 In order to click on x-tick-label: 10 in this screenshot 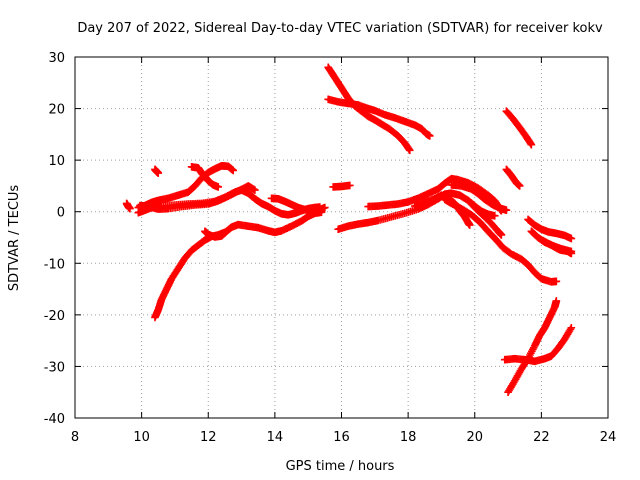, I will do `click(141, 437)`.